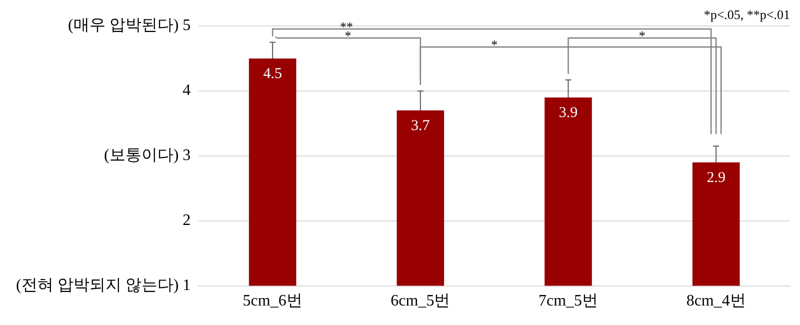 This screenshot has height=325, width=800. What do you see at coordinates (420, 301) in the screenshot?
I see `x-tick-label: 6cm_5번` at bounding box center [420, 301].